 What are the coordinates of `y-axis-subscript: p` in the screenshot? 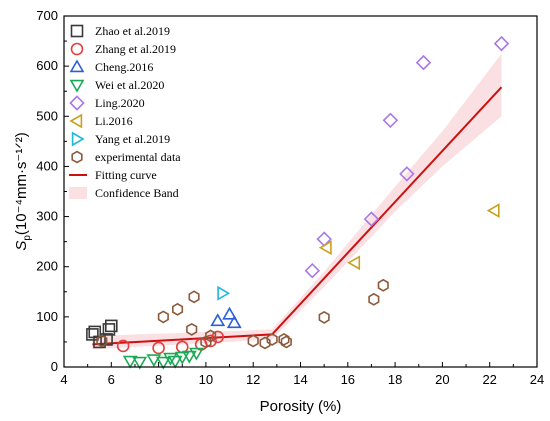 It's located at (27, 238).